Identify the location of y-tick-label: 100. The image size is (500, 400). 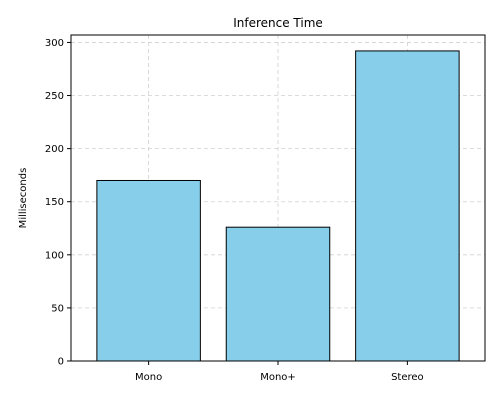
(54, 255).